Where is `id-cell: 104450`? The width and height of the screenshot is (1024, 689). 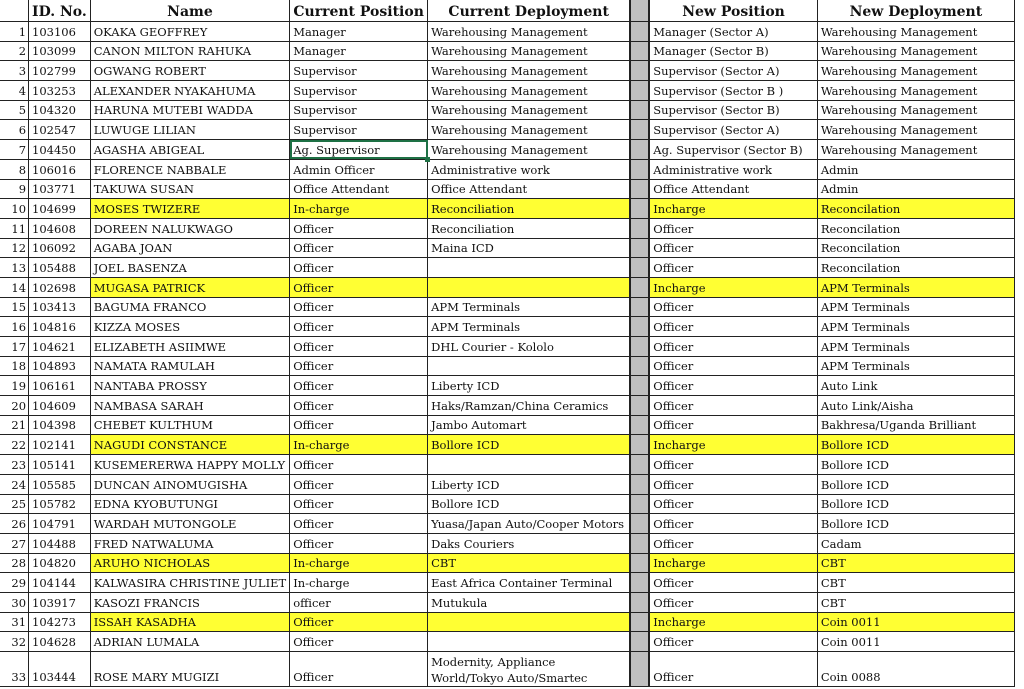
id-cell: 104450 is located at coordinates (59, 149).